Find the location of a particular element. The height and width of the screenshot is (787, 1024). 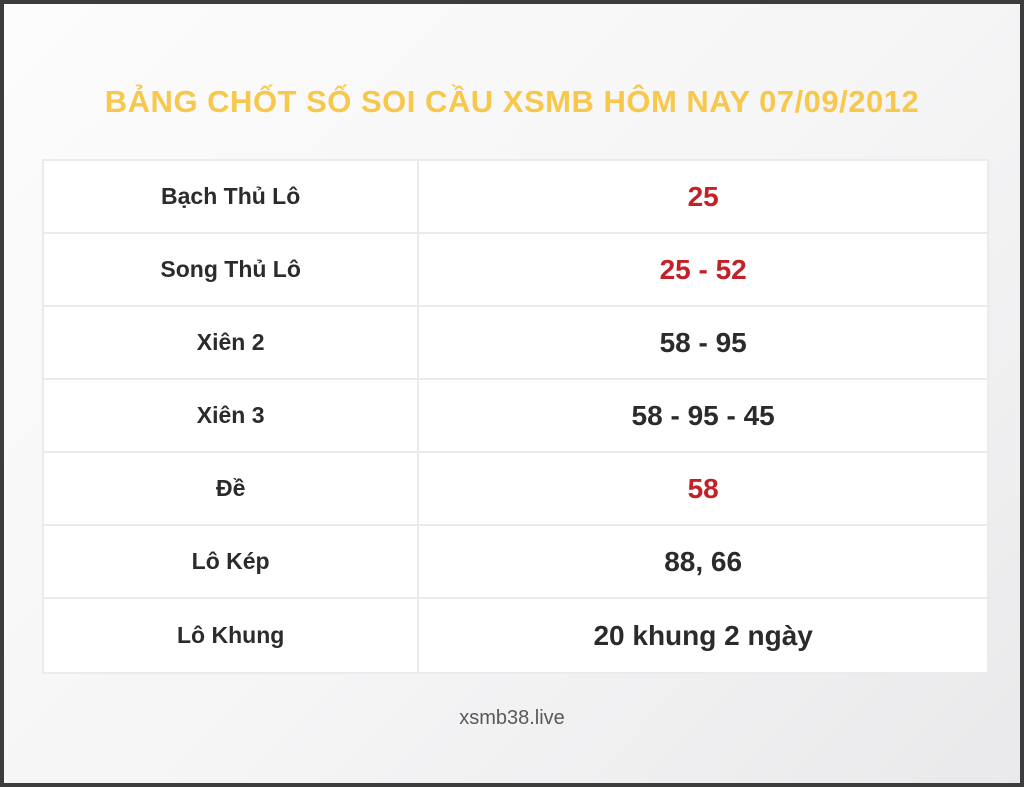

row-label: Đề is located at coordinates (232, 488).